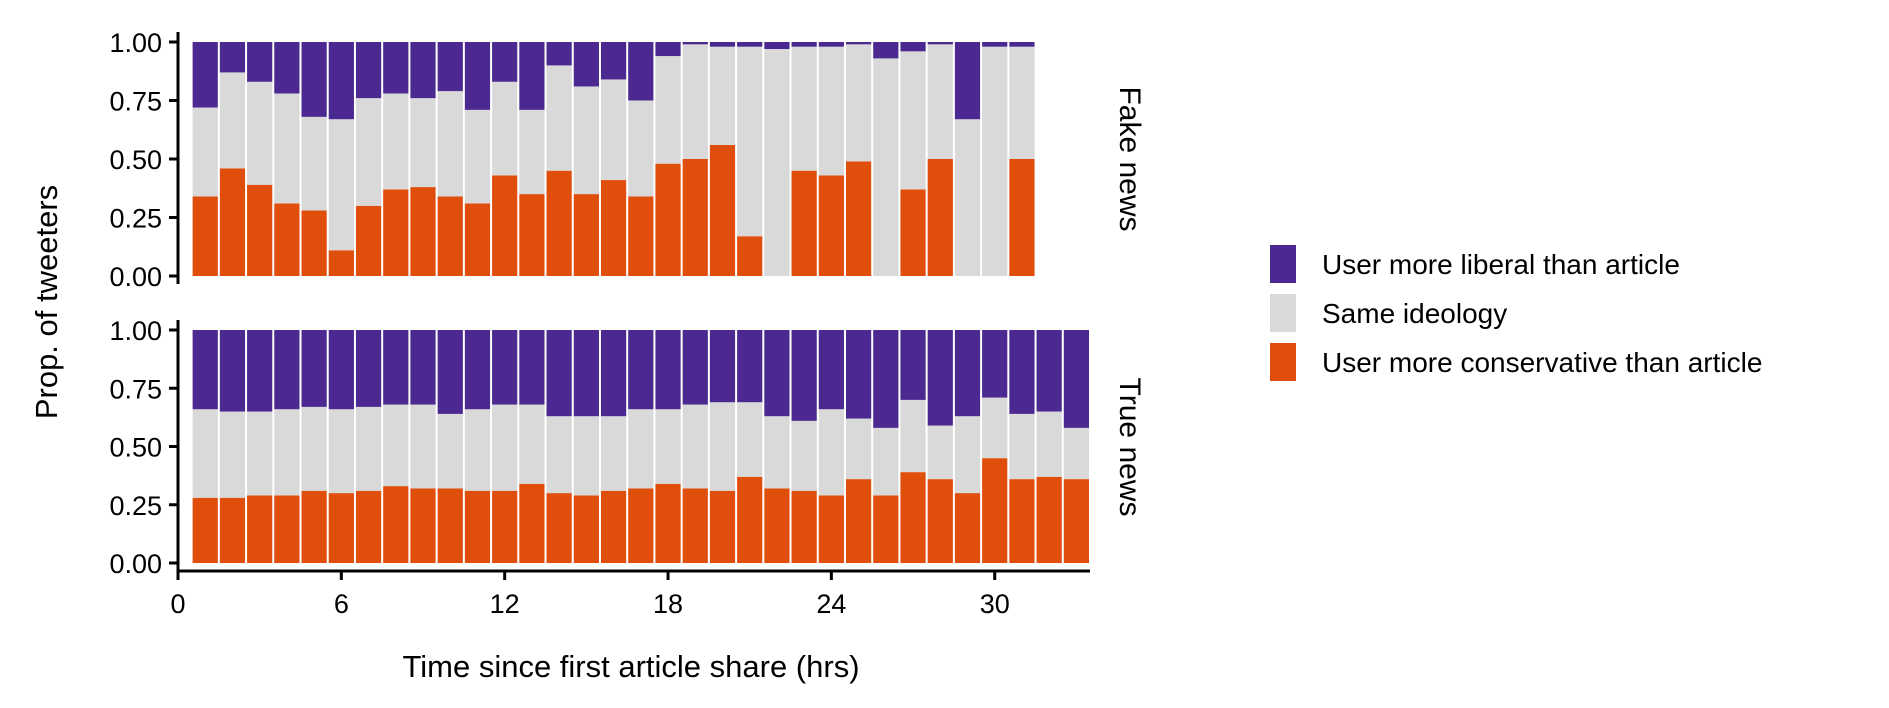 The height and width of the screenshot is (708, 1889). Describe the element at coordinates (505, 604) in the screenshot. I see `x-tick-label: 12` at that location.